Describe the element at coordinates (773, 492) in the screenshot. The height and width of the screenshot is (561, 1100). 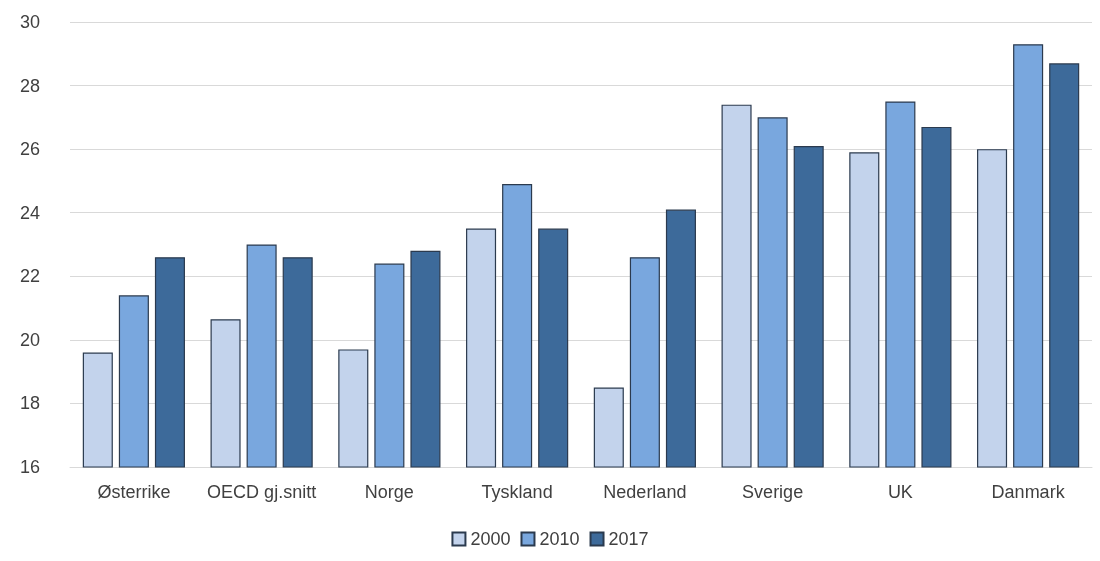
I see `x-tick-label: Sverige` at that location.